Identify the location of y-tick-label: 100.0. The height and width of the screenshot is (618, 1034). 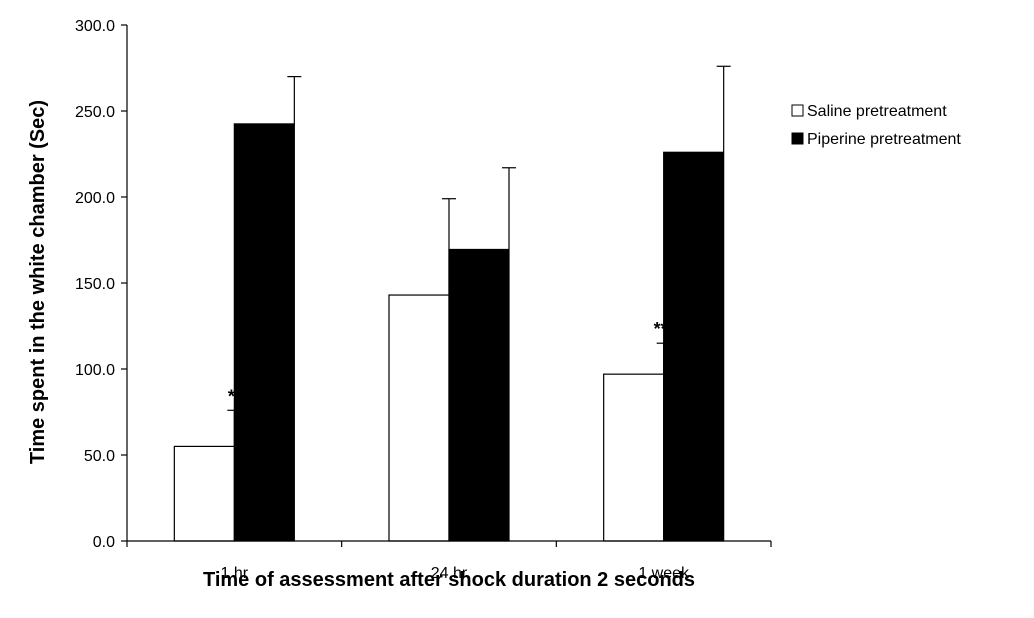
(95, 370).